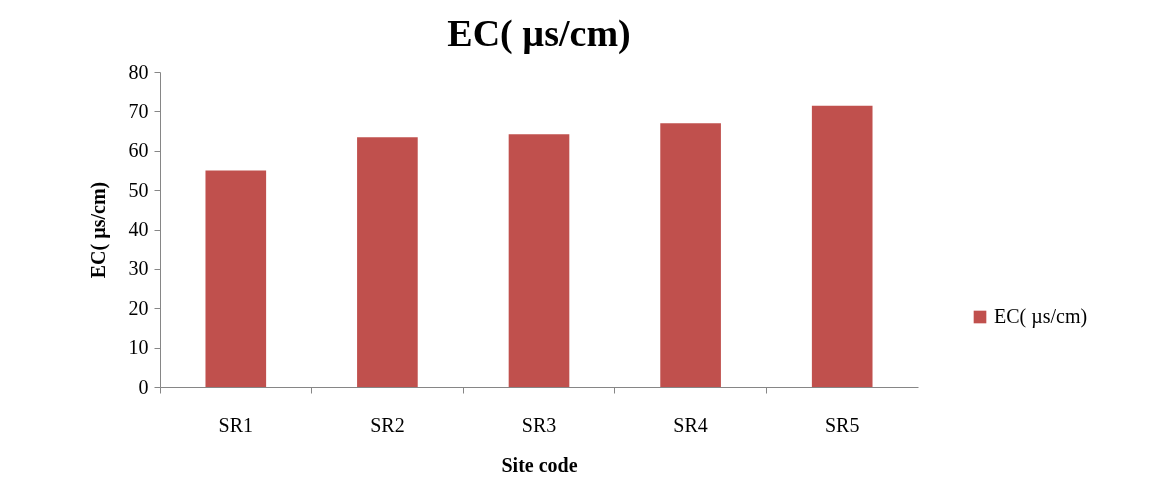  What do you see at coordinates (539, 424) in the screenshot?
I see `x-tick-label: SR3` at bounding box center [539, 424].